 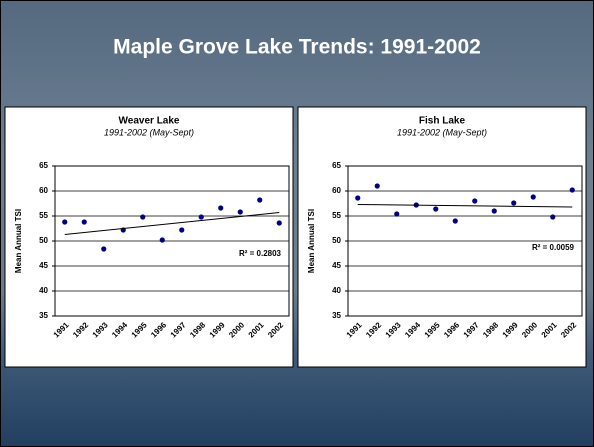 What do you see at coordinates (297, 47) in the screenshot?
I see `slide-title: Maple Grove Lake Trends: 1991-2002` at bounding box center [297, 47].